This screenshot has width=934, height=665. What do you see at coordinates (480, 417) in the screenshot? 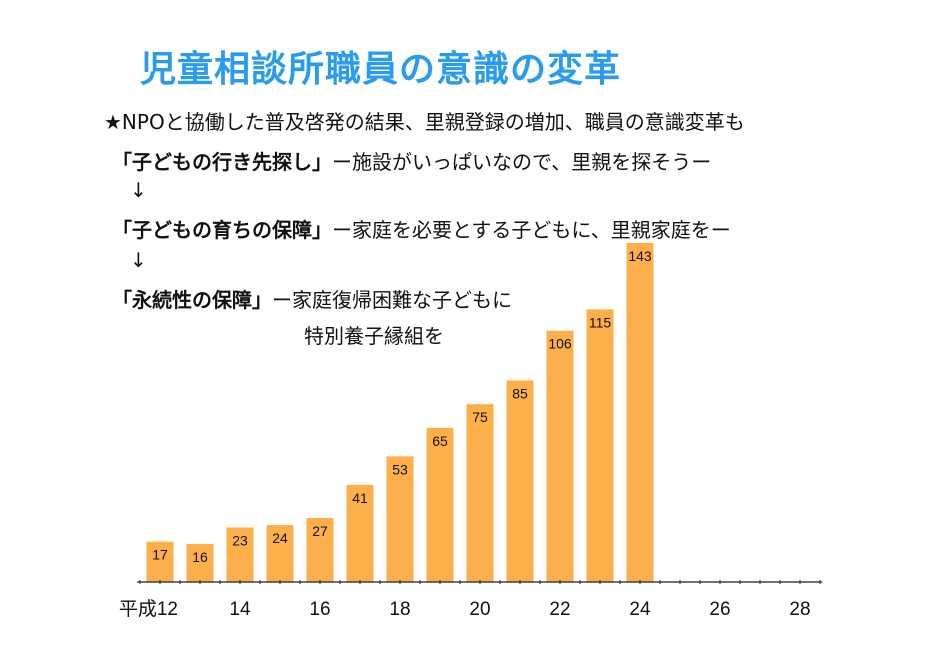
I see `data-label: 75` at bounding box center [480, 417].